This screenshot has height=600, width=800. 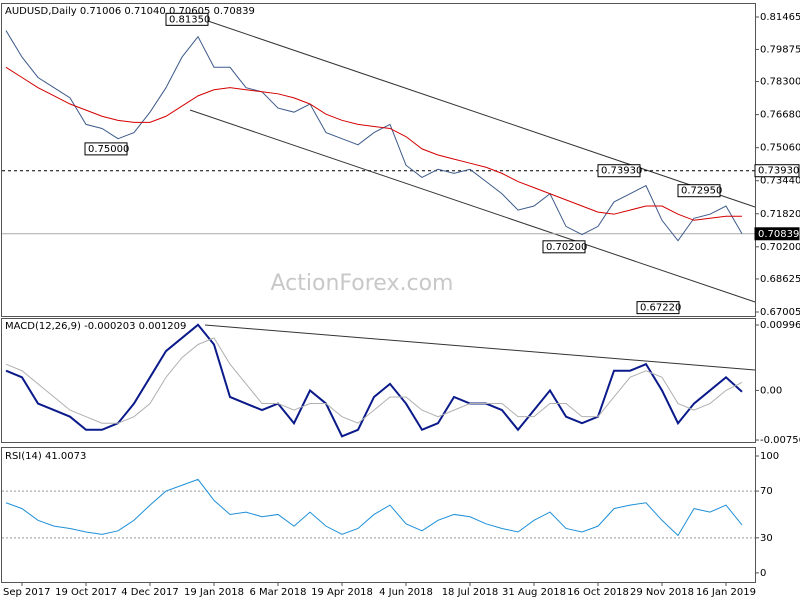 I want to click on y-tick-label: 0.78300, so click(x=780, y=82).